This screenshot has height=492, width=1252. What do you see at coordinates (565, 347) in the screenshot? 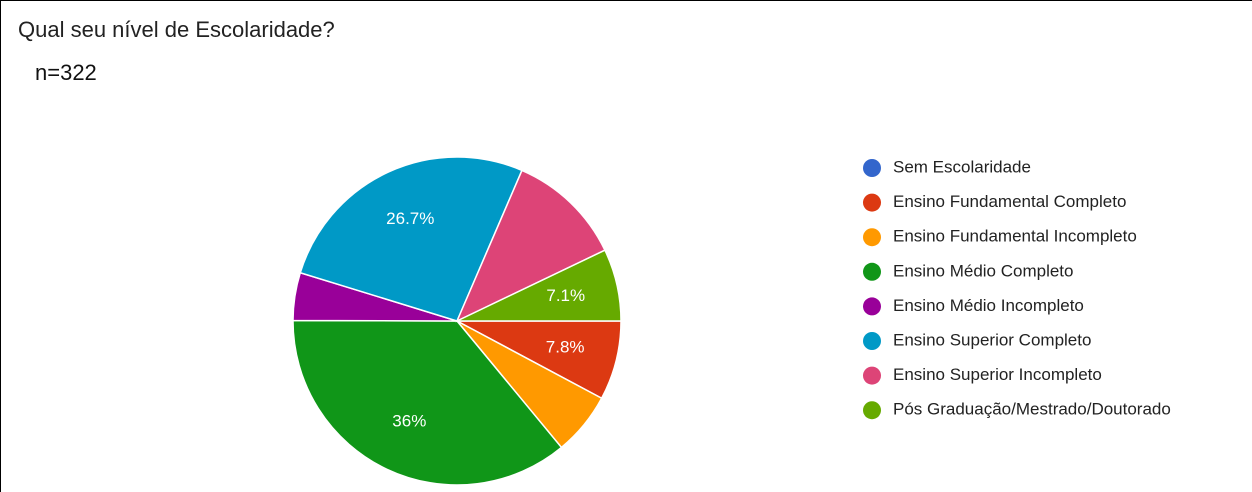
I see `slice-label: 7.8%` at bounding box center [565, 347].